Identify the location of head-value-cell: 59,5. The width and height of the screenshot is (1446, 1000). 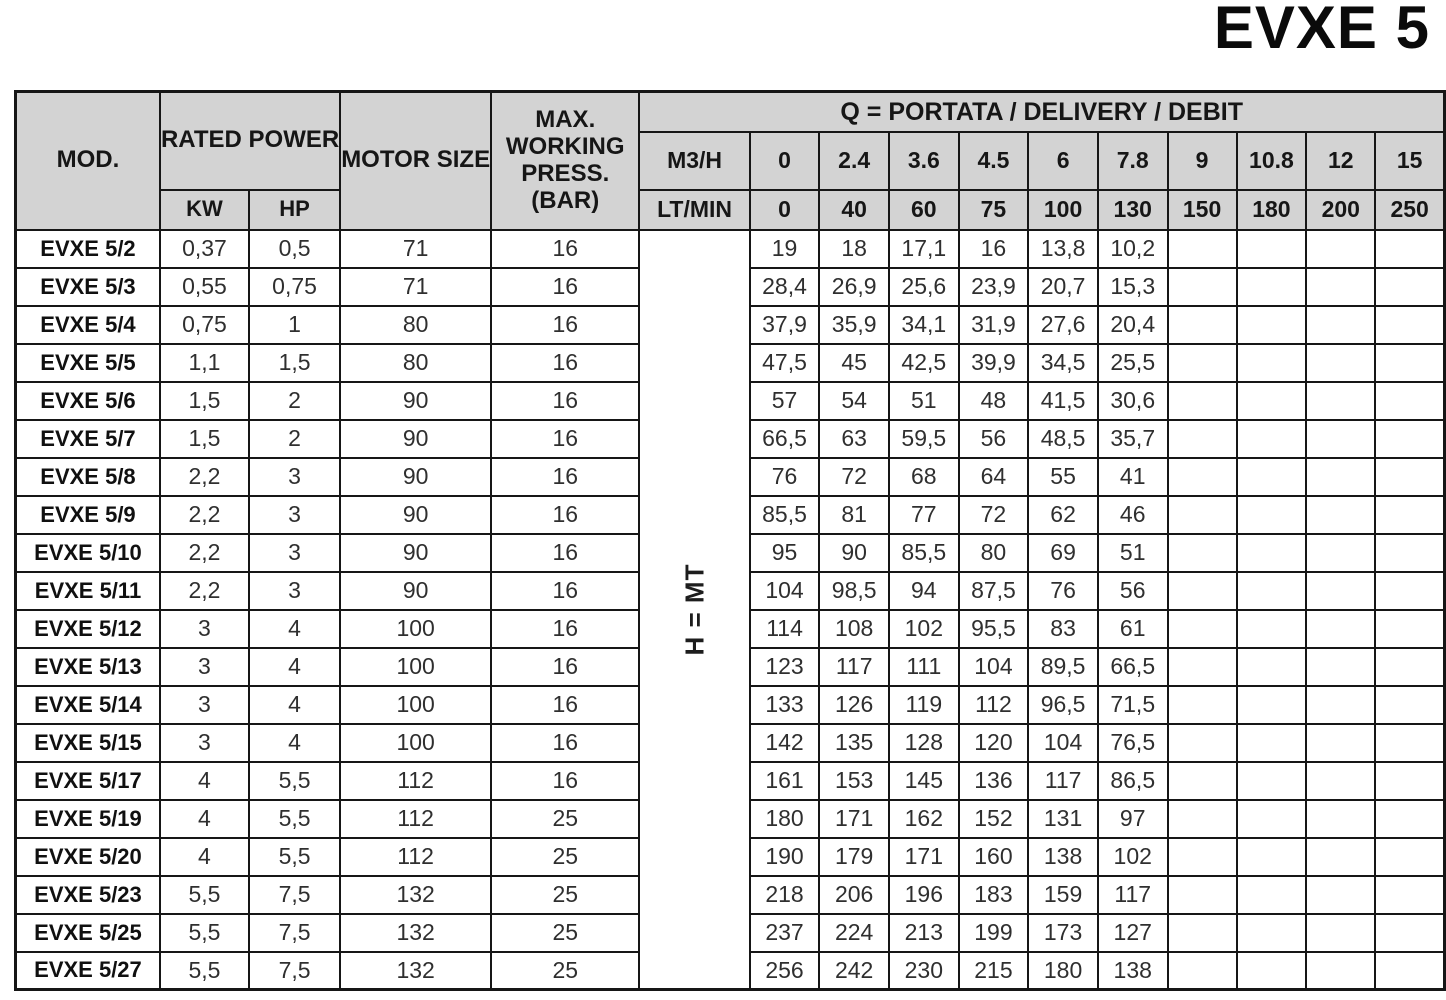
(923, 438).